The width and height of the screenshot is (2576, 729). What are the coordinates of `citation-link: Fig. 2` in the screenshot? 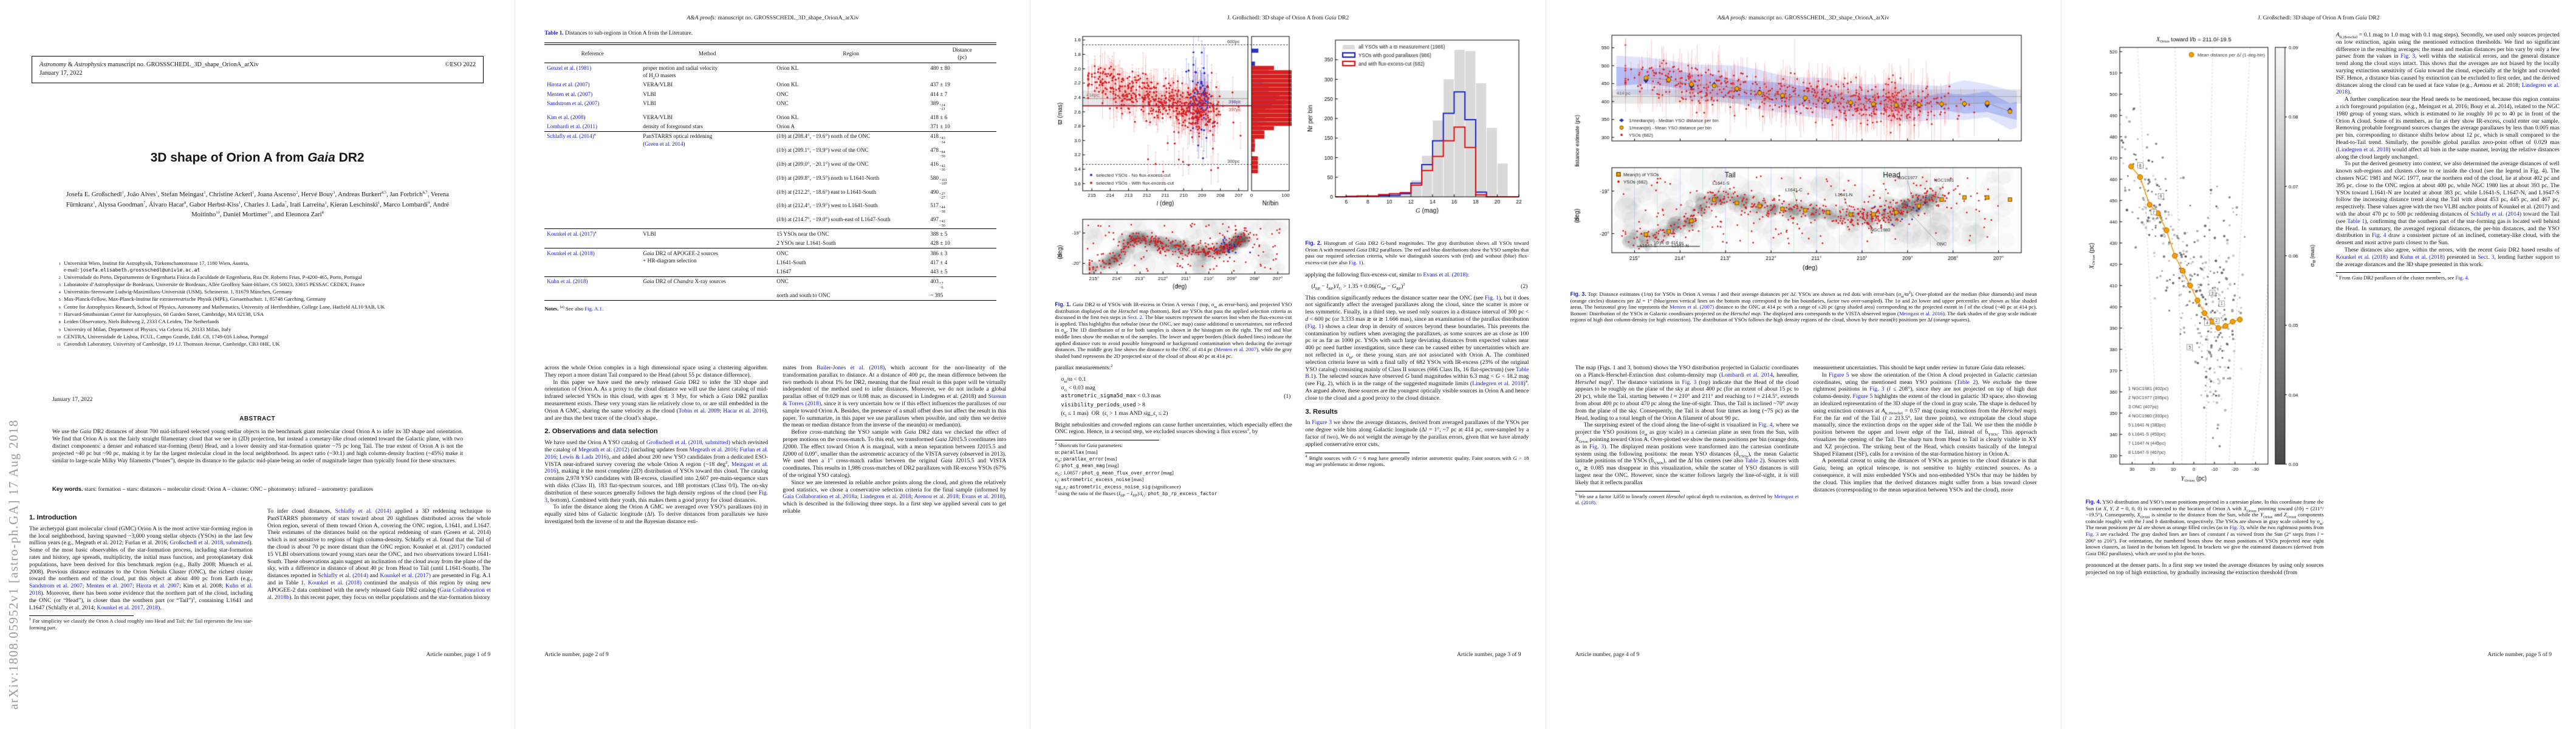 It's located at (1312, 243).